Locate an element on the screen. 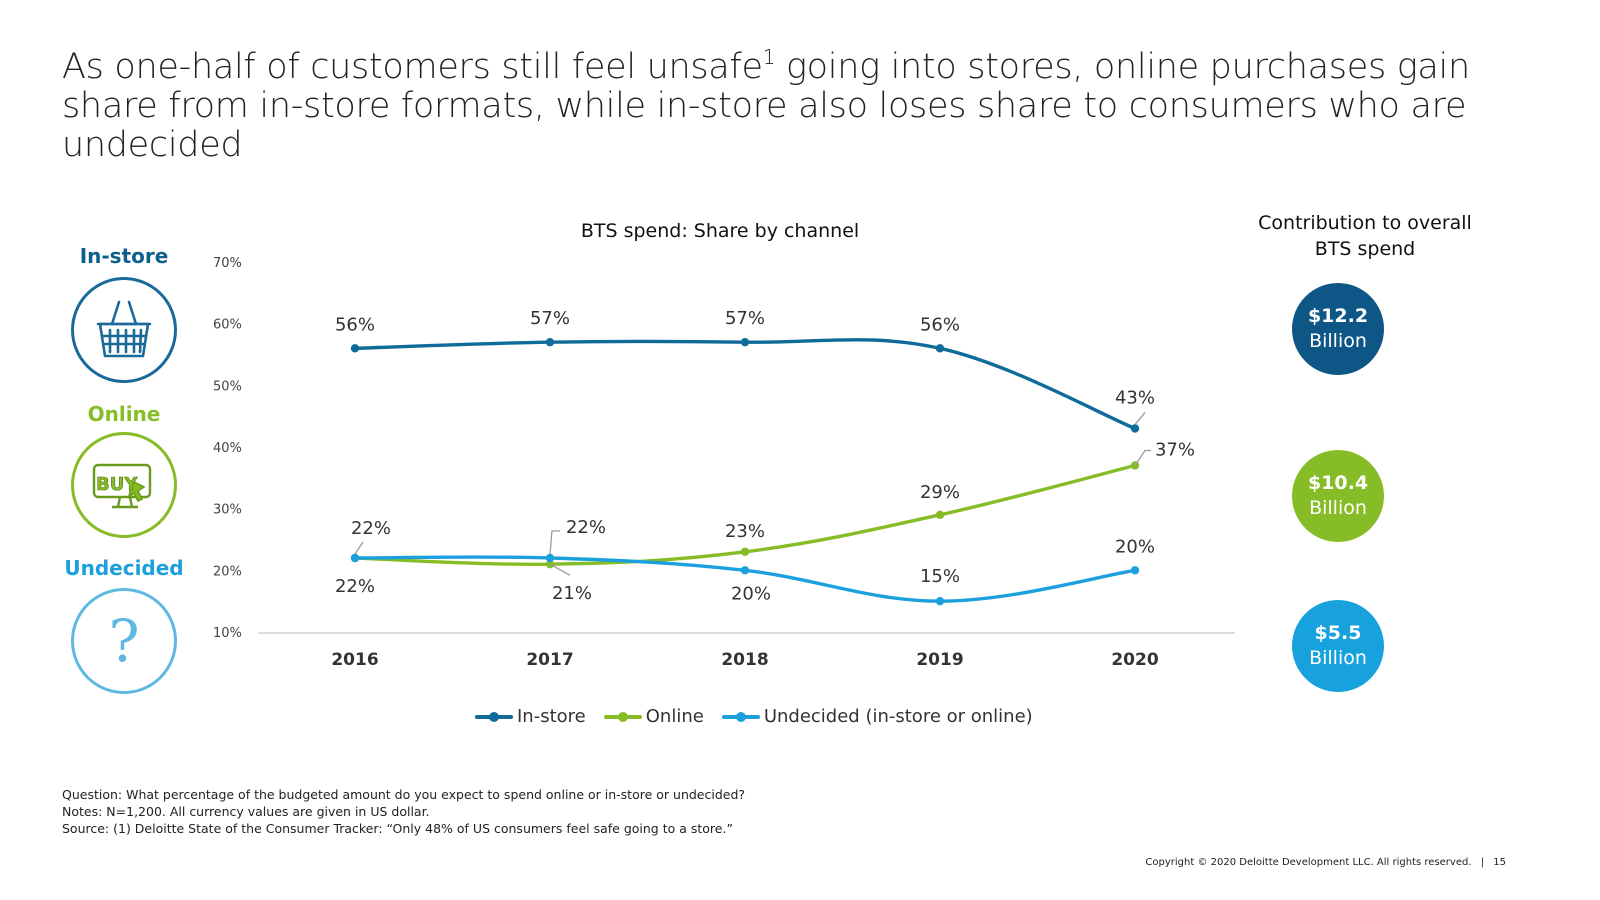 This screenshot has width=1600, height=900. instore-label: In-store is located at coordinates (124, 256).